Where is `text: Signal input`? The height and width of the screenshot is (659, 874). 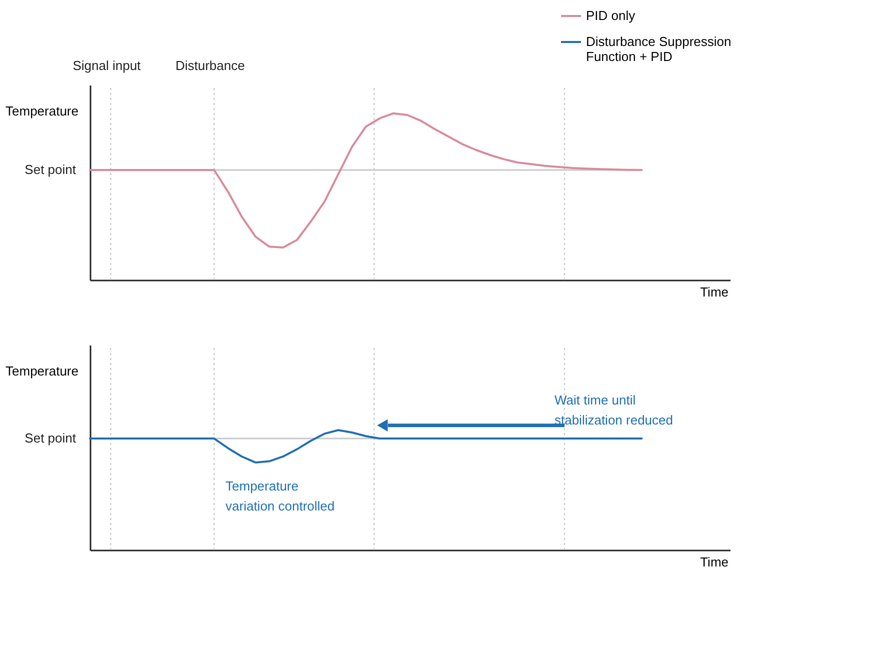 text: Signal input is located at coordinates (107, 65).